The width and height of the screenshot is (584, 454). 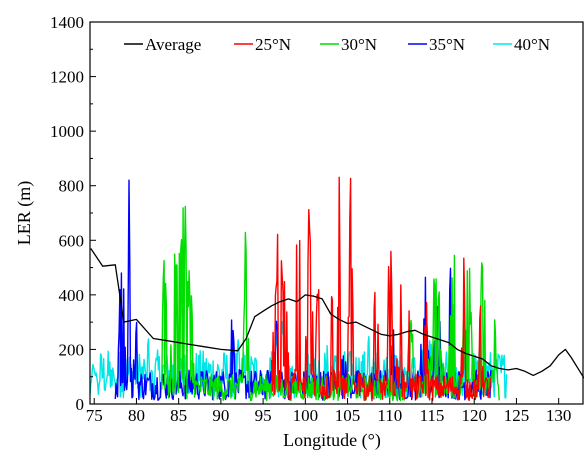 What do you see at coordinates (306, 415) in the screenshot?
I see `x-tick-label: 100` at bounding box center [306, 415].